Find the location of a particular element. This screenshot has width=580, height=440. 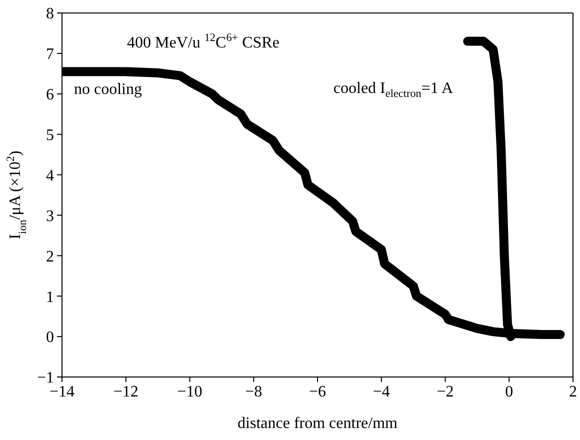

y-tick-label: 0 is located at coordinates (50, 337).